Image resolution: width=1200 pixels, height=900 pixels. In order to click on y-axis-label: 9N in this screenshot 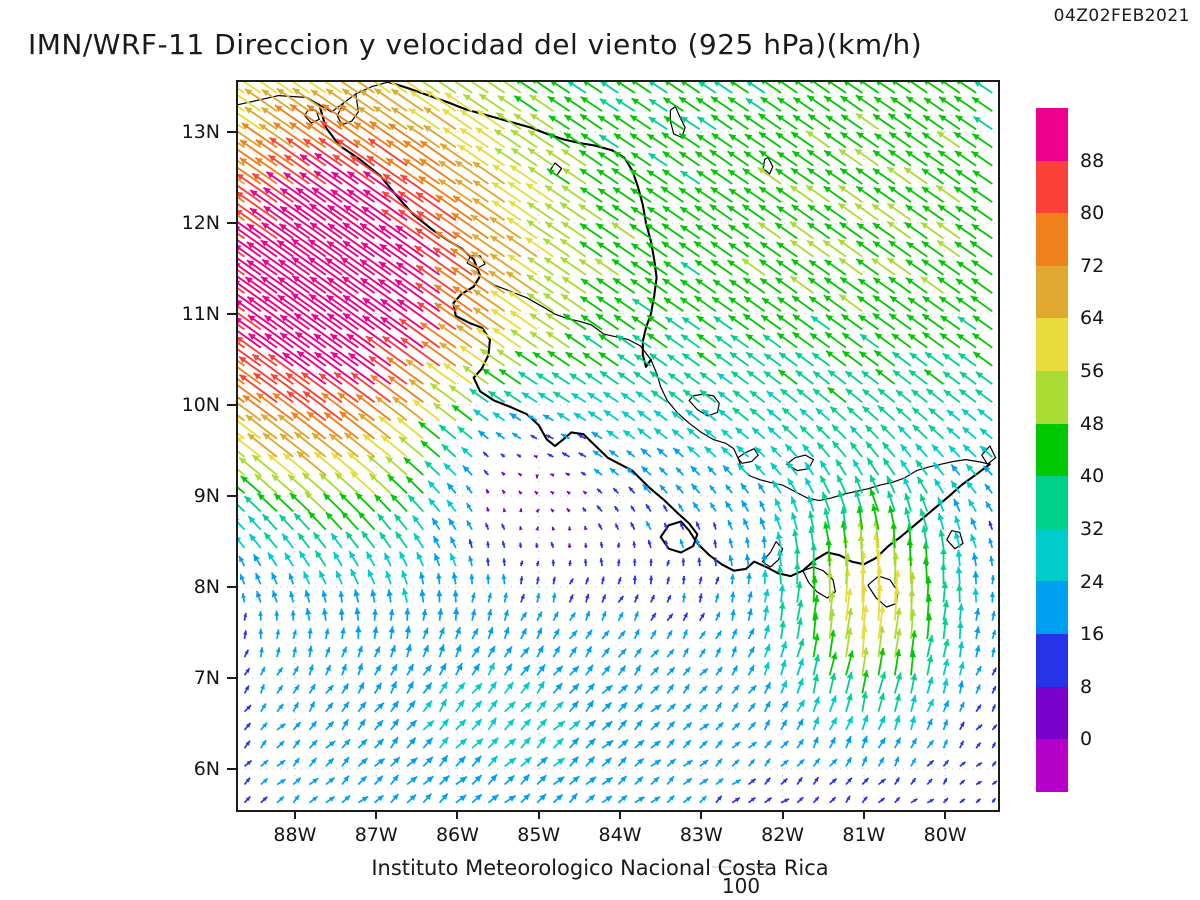, I will do `click(206, 496)`.